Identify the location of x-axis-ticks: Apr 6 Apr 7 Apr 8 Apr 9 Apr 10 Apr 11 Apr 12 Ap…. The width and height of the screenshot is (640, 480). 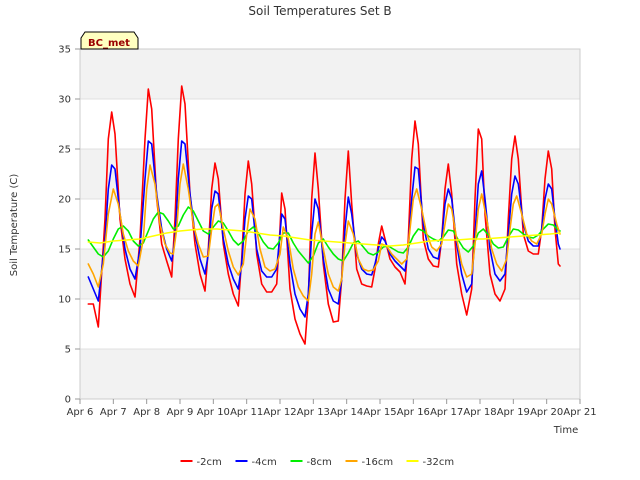
(332, 408).